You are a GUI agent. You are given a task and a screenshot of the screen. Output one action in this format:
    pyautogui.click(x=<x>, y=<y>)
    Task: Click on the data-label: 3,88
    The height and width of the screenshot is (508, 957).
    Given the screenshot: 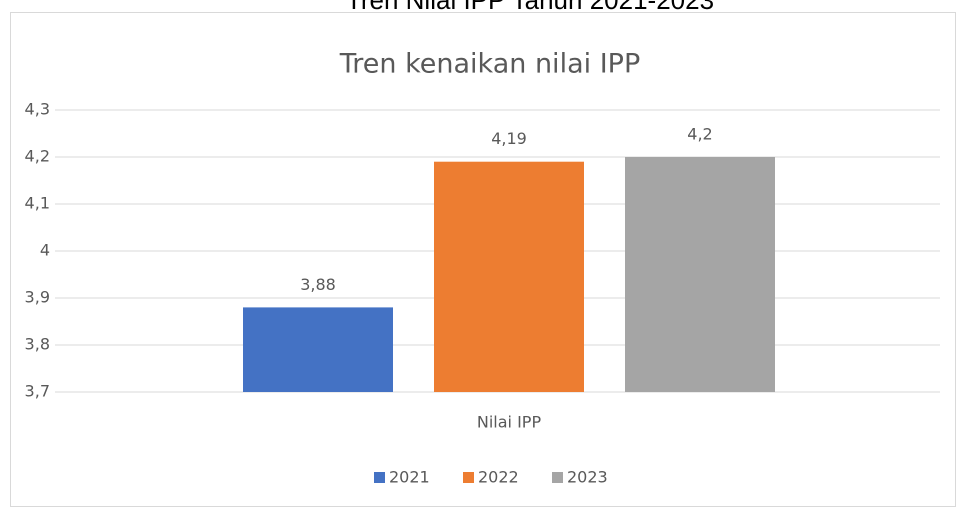 What is the action you would take?
    pyautogui.click(x=318, y=284)
    